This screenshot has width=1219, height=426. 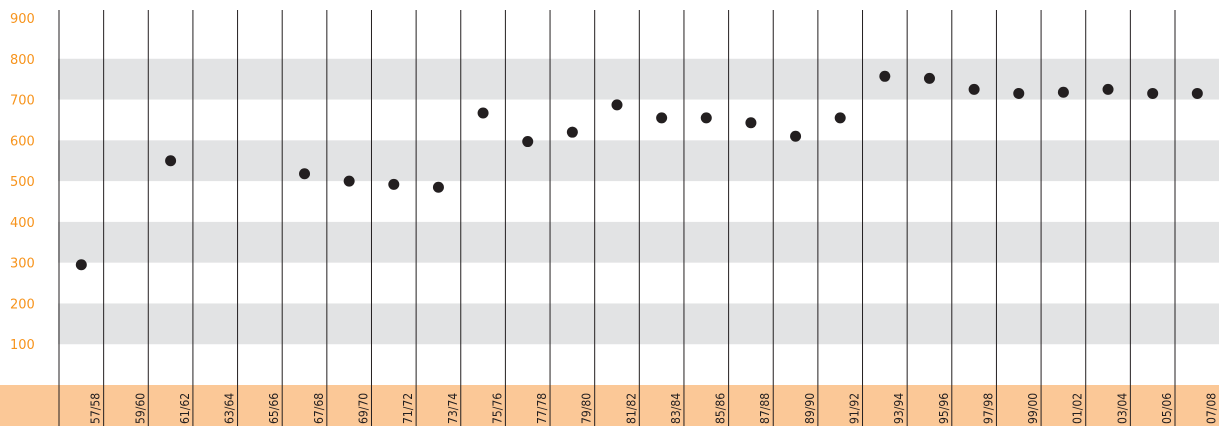 I want to click on x-tick-label: 63/64, so click(x=230, y=408).